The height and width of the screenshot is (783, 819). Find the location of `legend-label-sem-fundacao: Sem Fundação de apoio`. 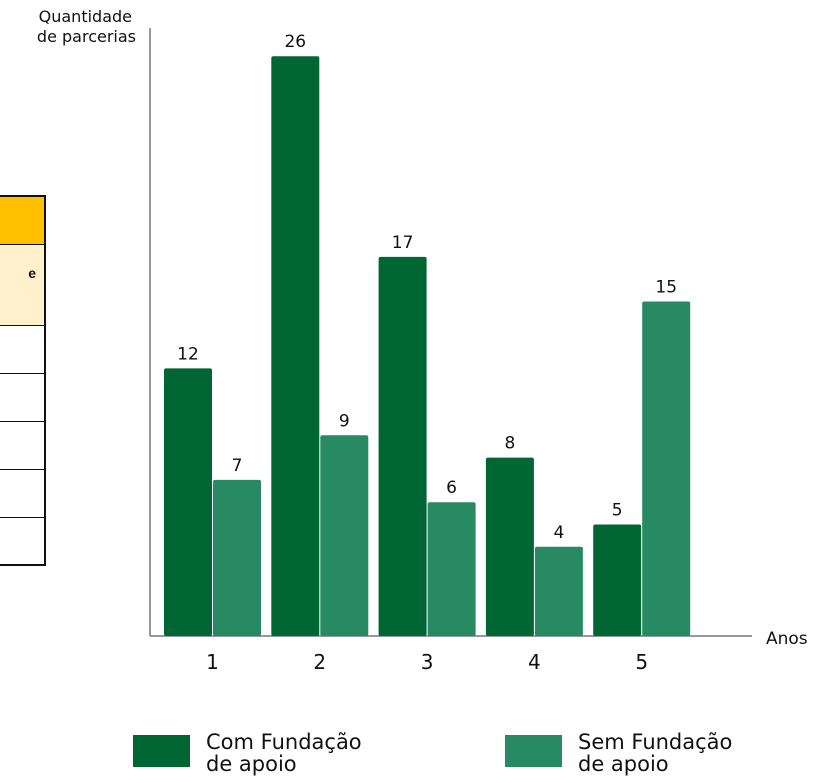

legend-label-sem-fundacao: Sem Fundação de apoio is located at coordinates (673, 753).